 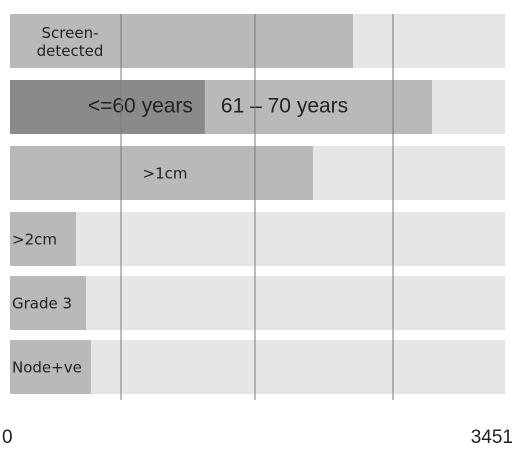 What do you see at coordinates (42, 304) in the screenshot?
I see `bar-label: Grade 3` at bounding box center [42, 304].